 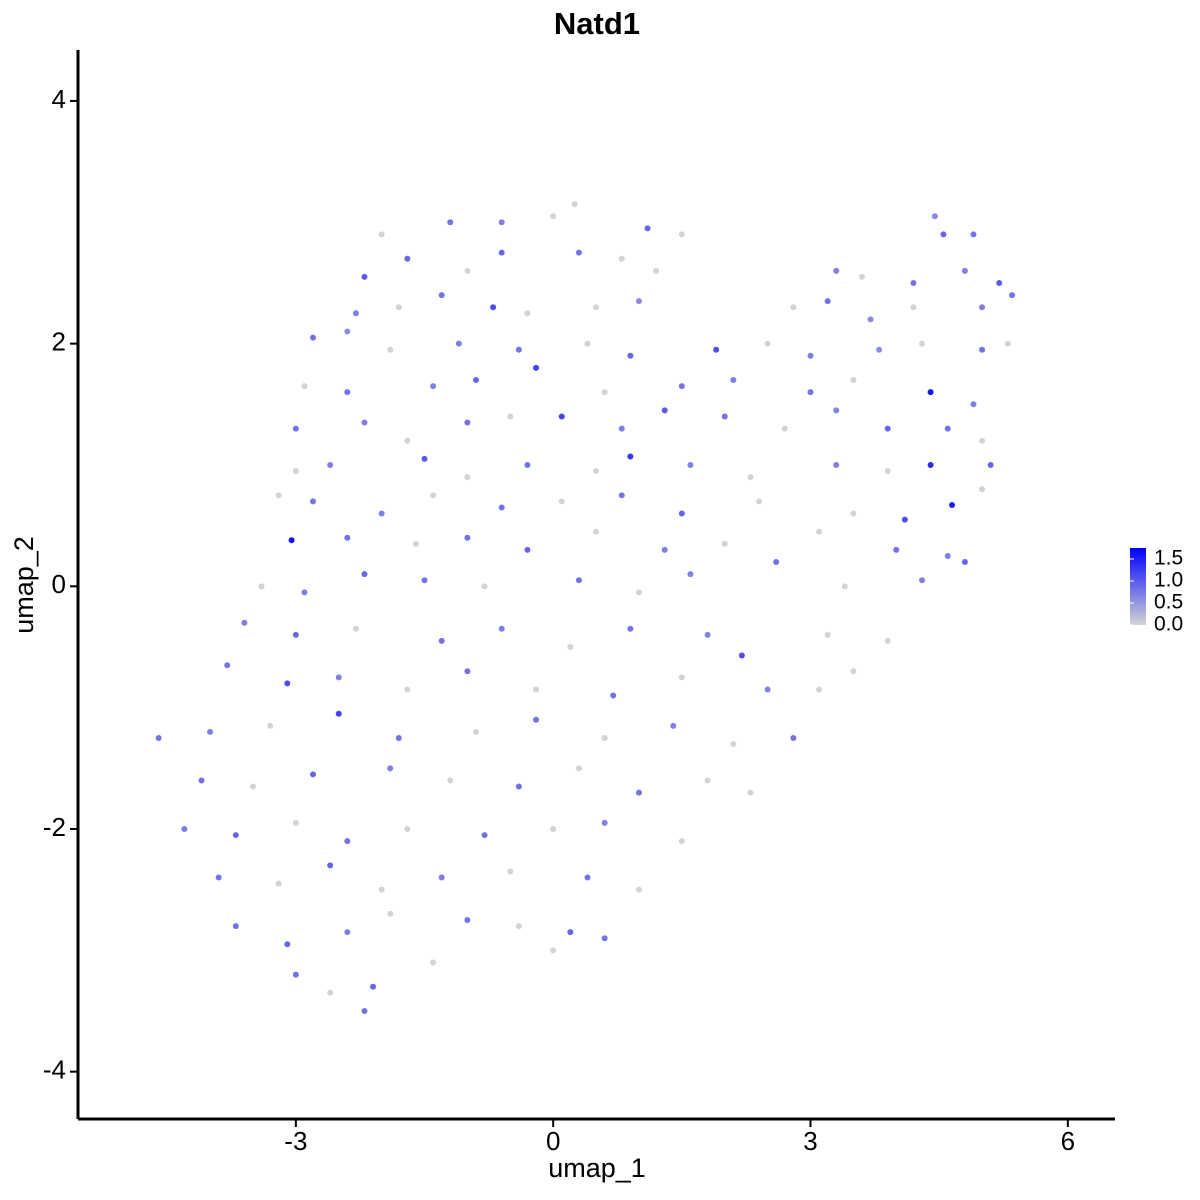 I want to click on x-tick-label: 3, so click(x=810, y=1141).